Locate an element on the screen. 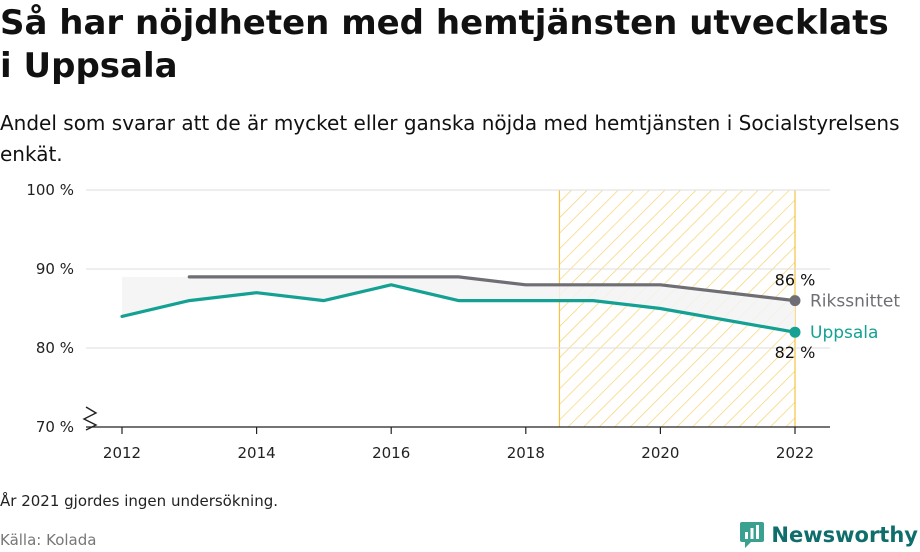 This screenshot has width=920, height=552. y-tick-label: 70 % is located at coordinates (55, 427).